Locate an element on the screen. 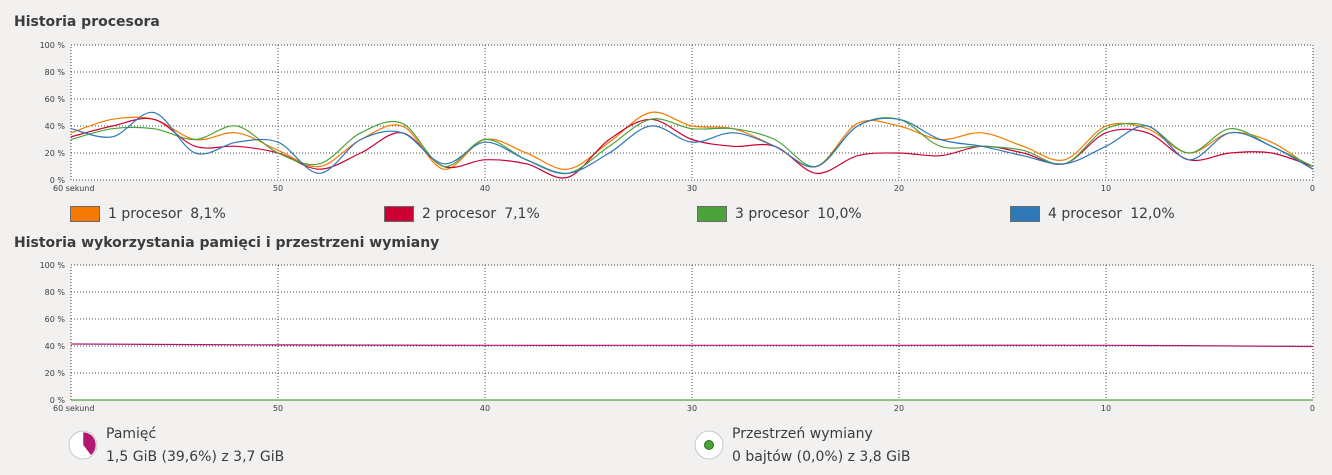 Image resolution: width=1332 pixels, height=475 pixels. swap-value: 0 bajtów (0,0%) z 3,8 GiB is located at coordinates (821, 457).